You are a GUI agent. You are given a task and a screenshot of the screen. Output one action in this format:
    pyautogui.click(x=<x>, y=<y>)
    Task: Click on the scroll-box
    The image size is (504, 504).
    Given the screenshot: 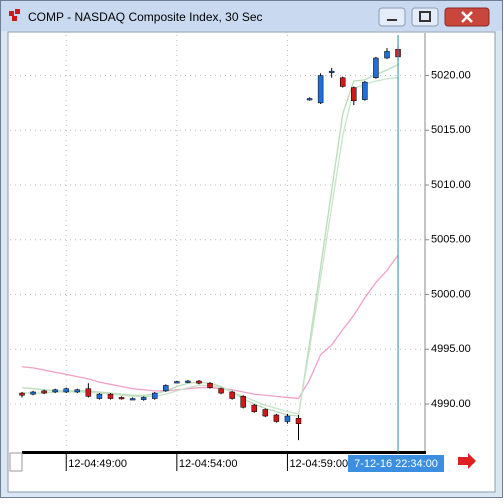 What is the action you would take?
    pyautogui.click(x=16, y=462)
    